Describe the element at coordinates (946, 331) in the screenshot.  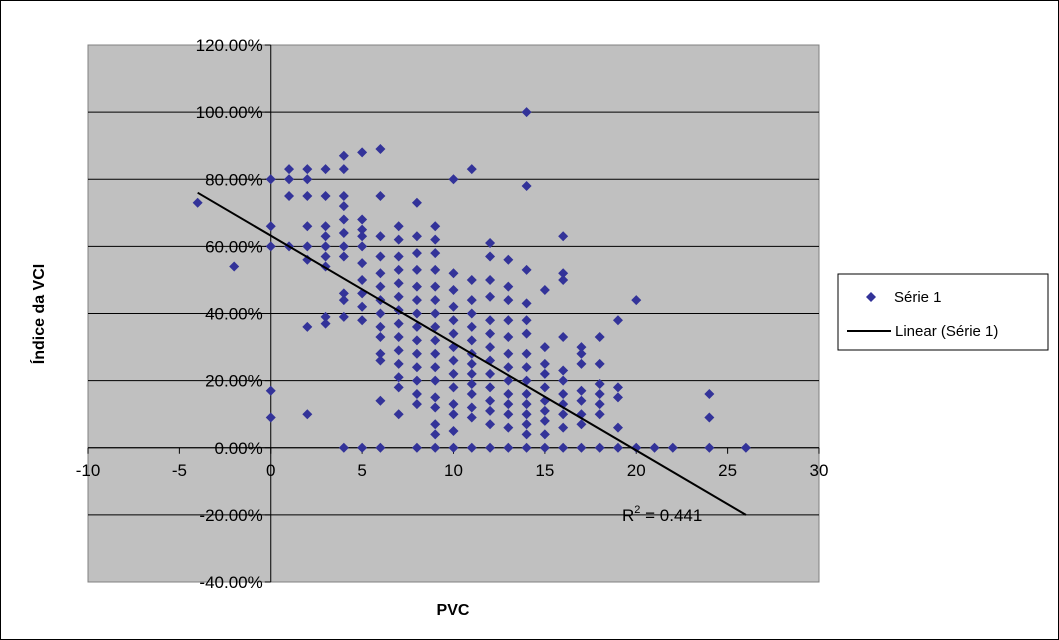
I see `legend-entry-trendline: Linear (Série 1)` at that location.